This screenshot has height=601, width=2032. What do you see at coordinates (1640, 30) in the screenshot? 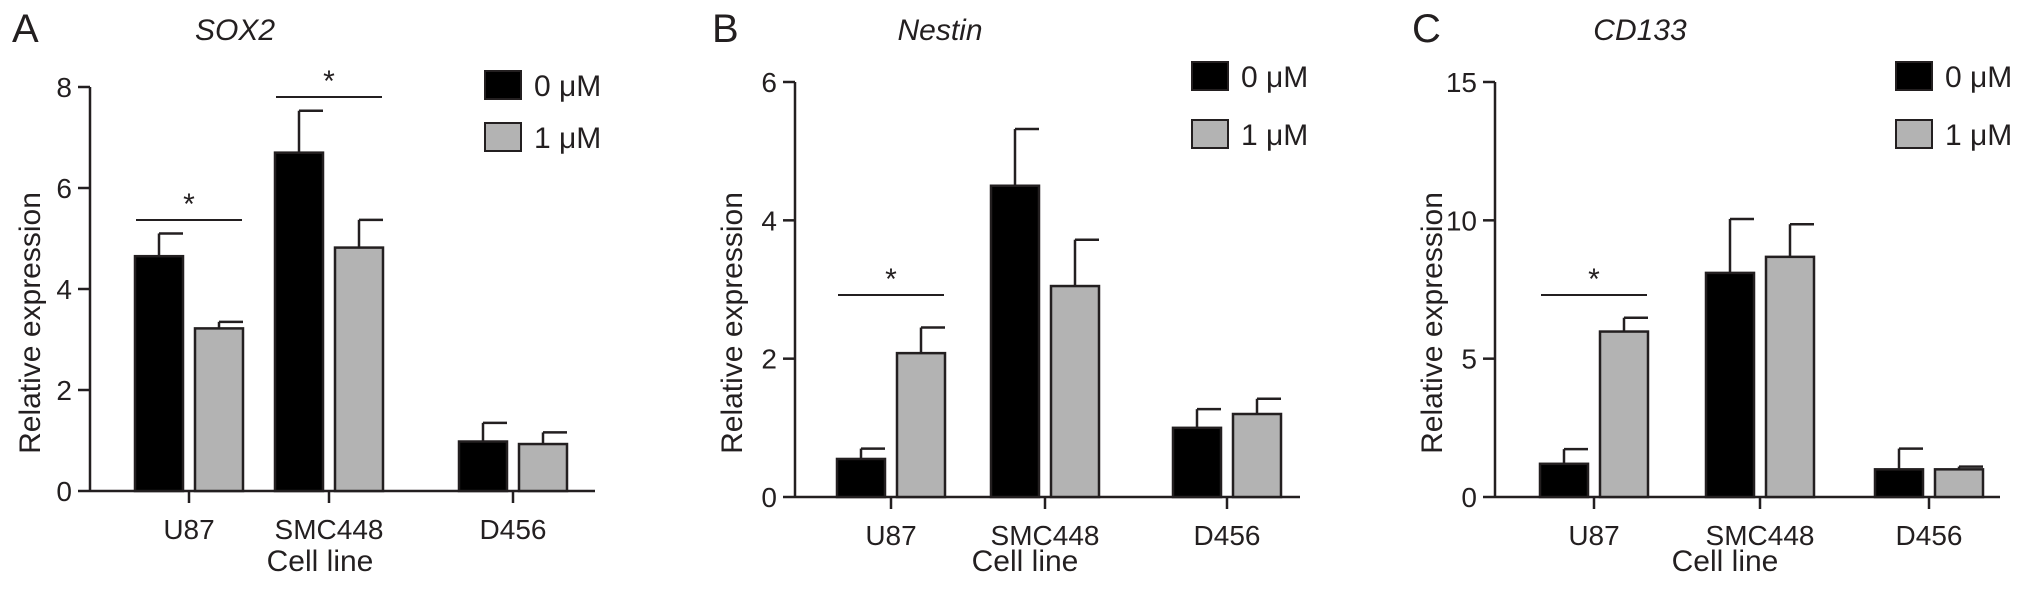
I see `chart-title: CD133` at bounding box center [1640, 30].